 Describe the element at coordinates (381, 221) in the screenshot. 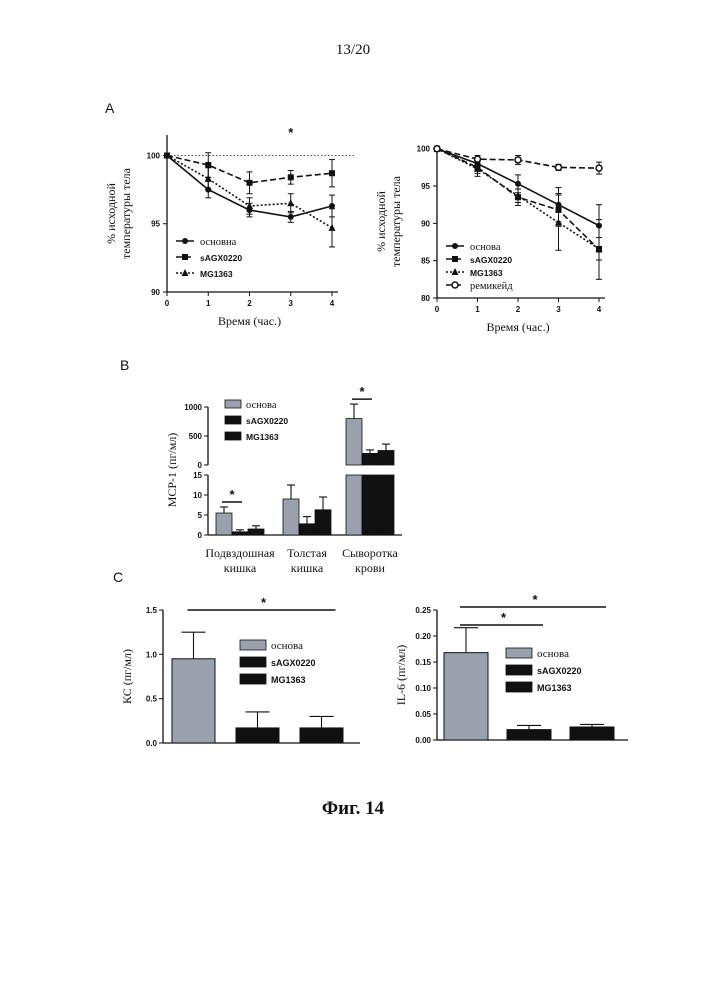

I see `y-axis-label-line: % исходной` at that location.